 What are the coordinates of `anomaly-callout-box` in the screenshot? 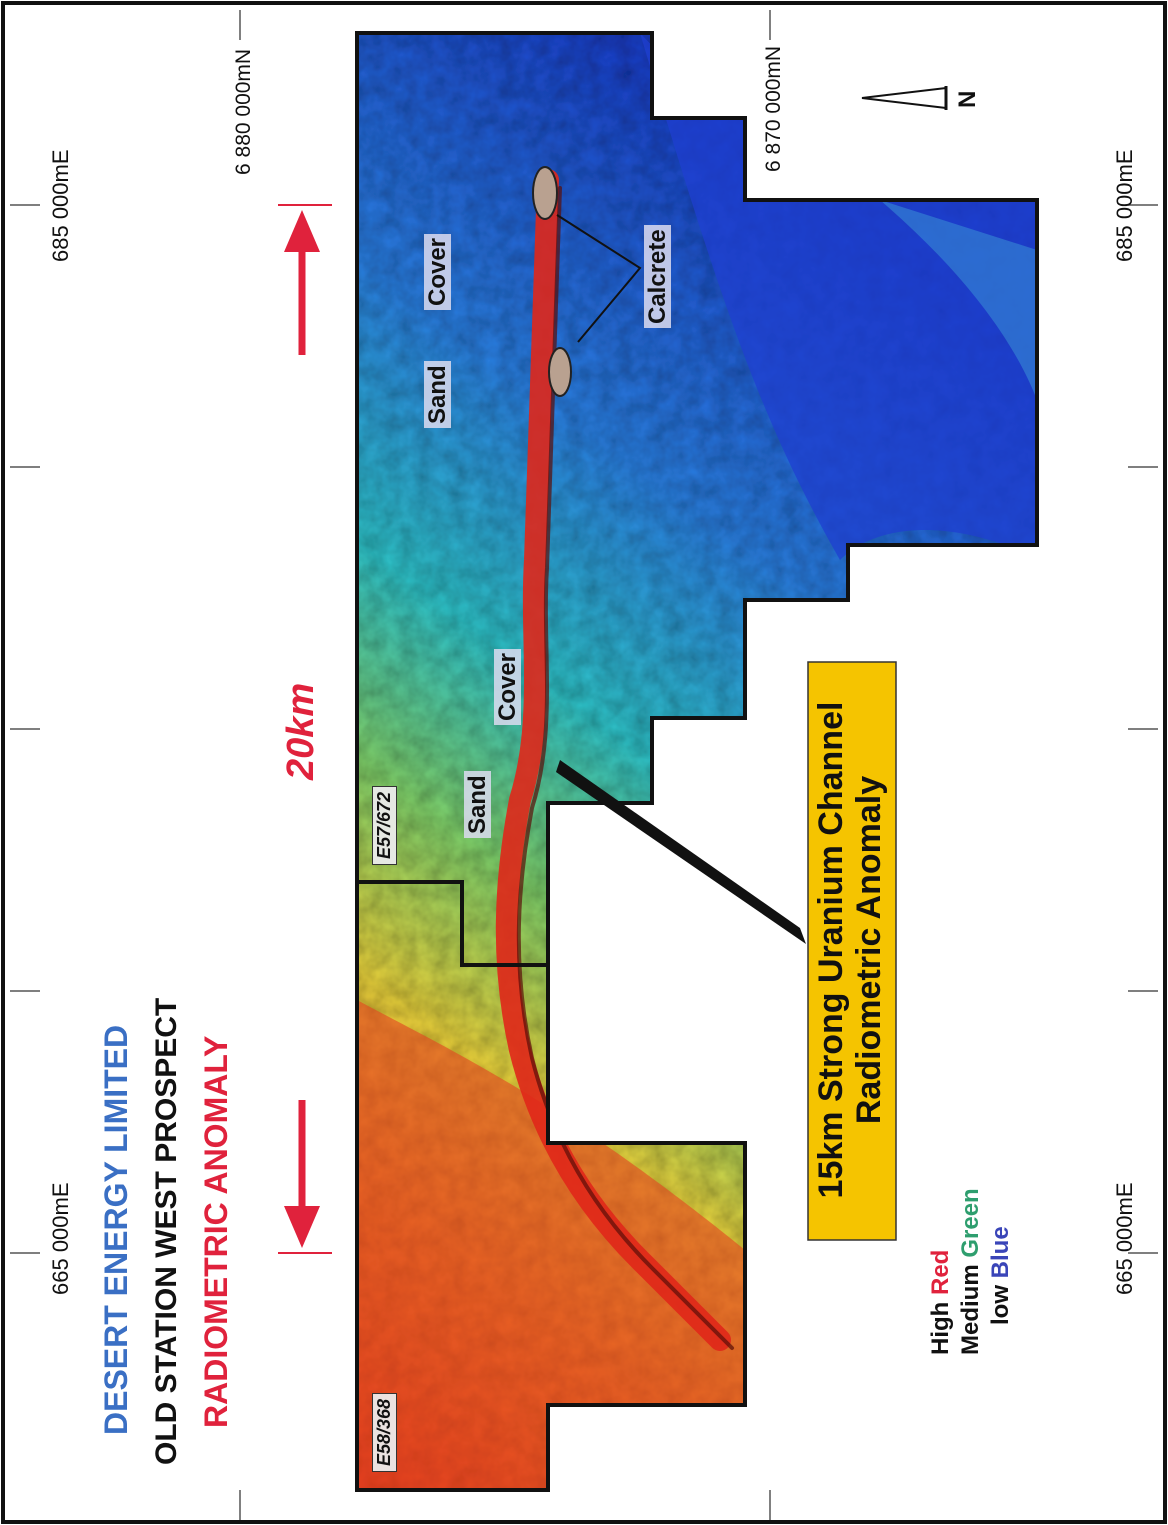 It's located at (852, 951).